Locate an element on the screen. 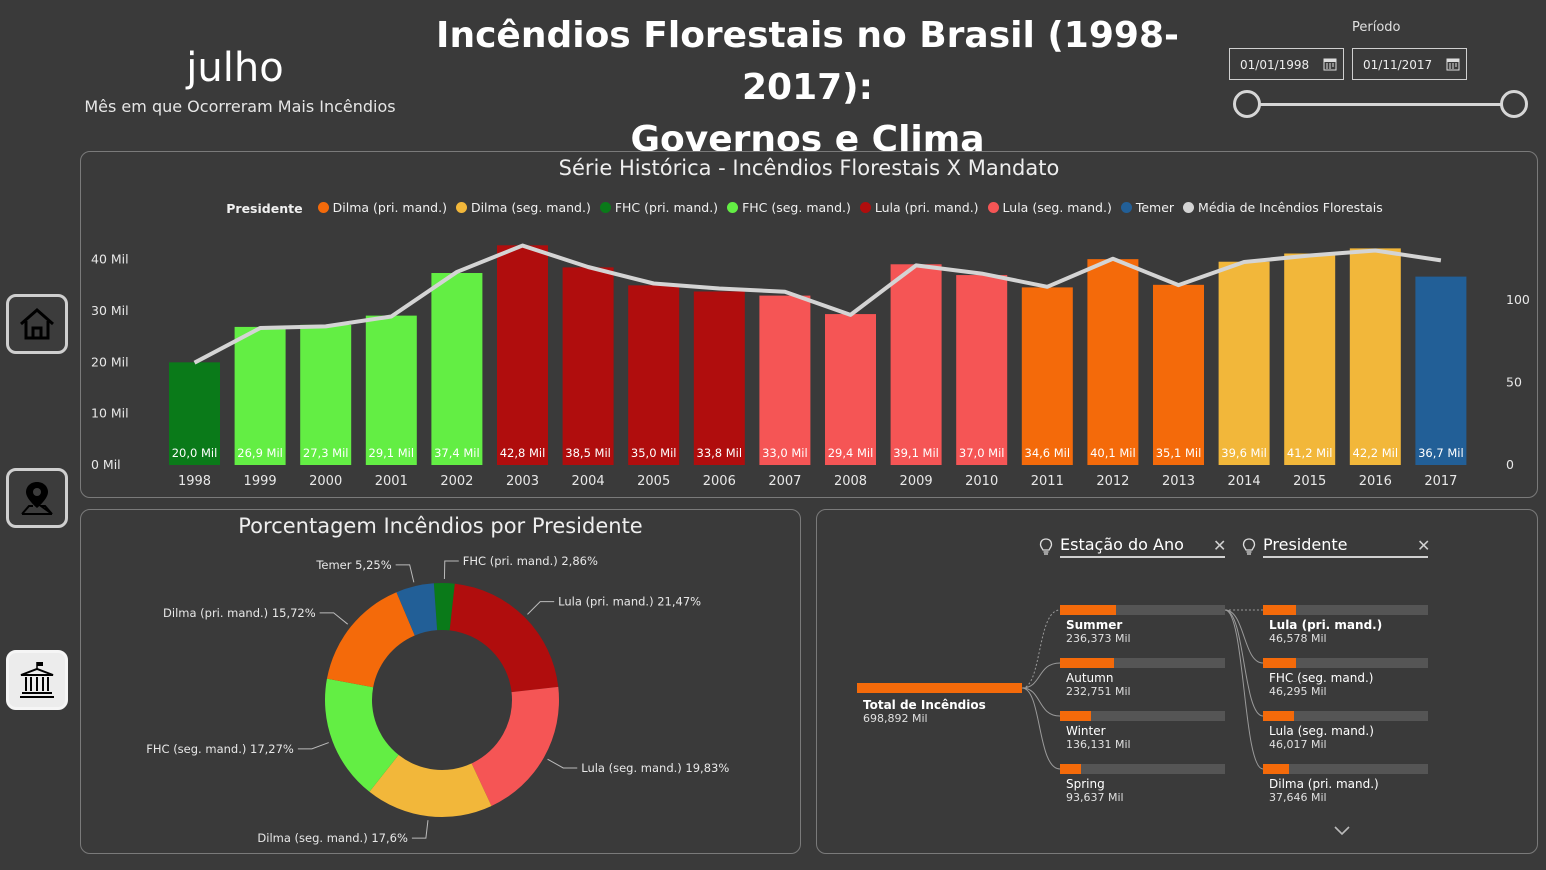 This screenshot has width=1546, height=870. remove-president-level-icon: ✕ is located at coordinates (1424, 545).